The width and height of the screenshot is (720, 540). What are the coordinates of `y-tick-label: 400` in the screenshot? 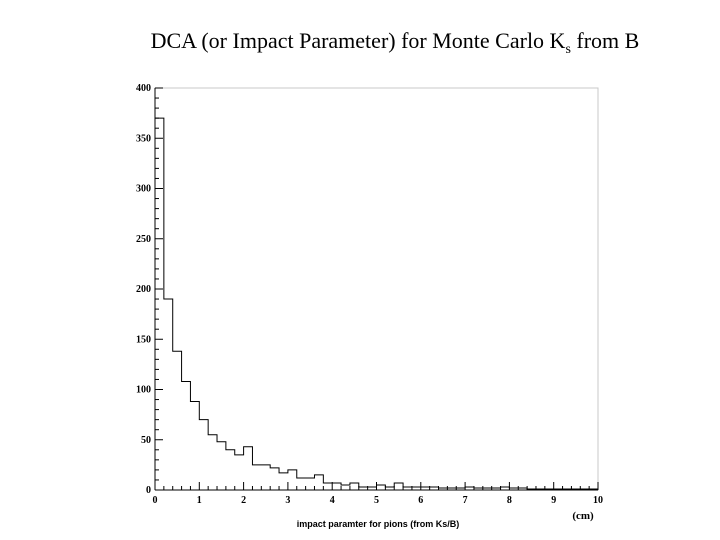 It's located at (143, 88).